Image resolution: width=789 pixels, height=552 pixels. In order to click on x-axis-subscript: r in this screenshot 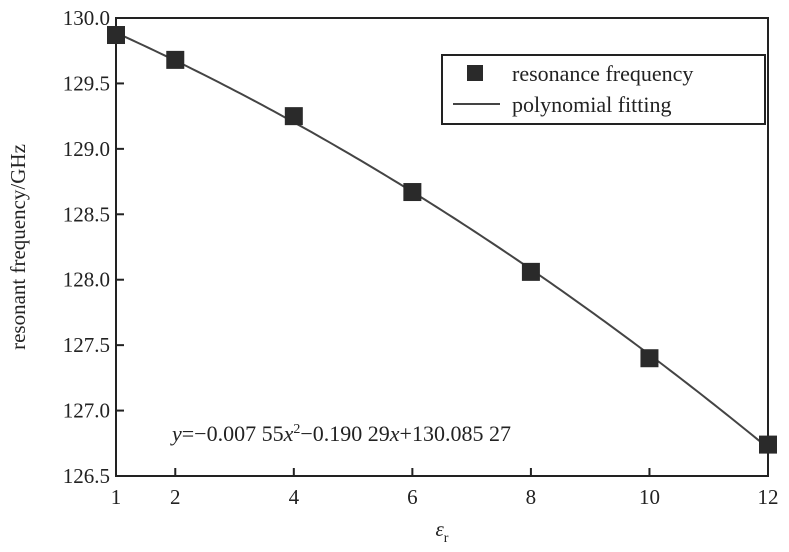, I will do `click(446, 538)`.